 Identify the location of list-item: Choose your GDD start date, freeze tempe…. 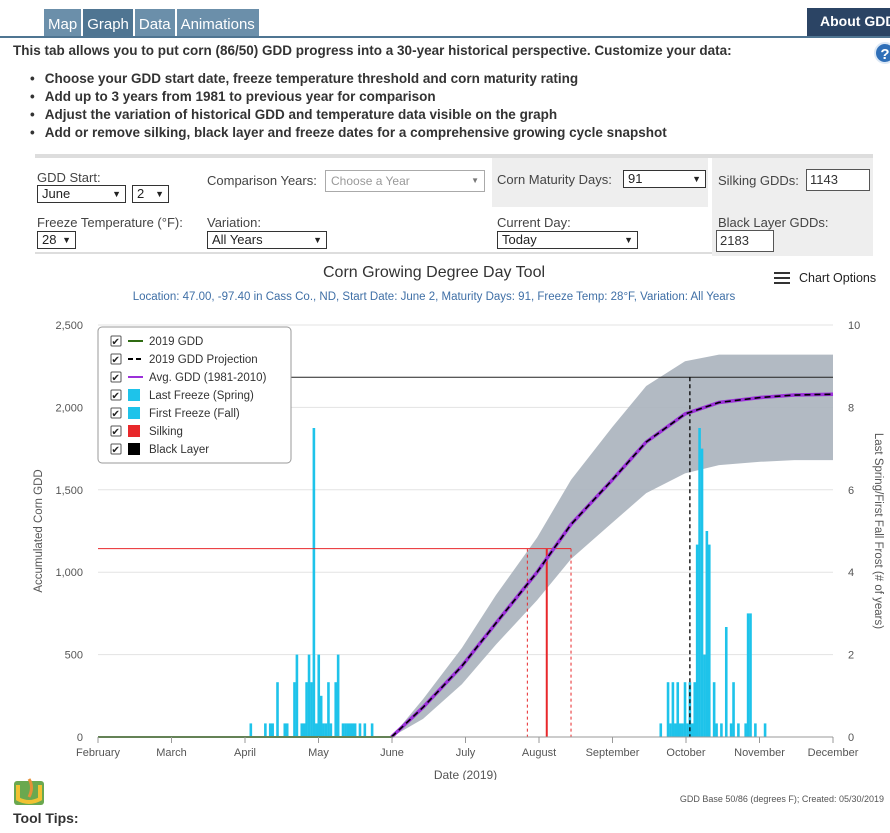
(348, 79).